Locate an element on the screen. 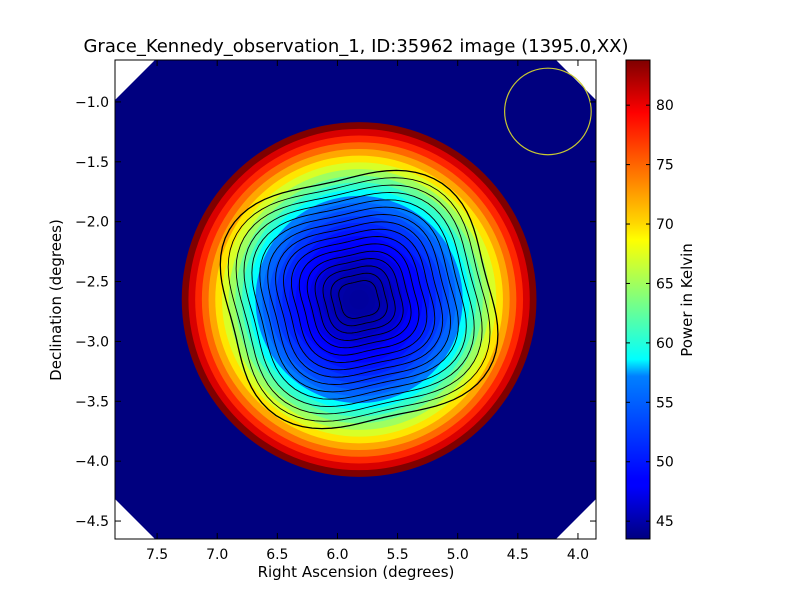 This screenshot has height=600, width=800. colorbar-tick-label: 45 is located at coordinates (665, 522).